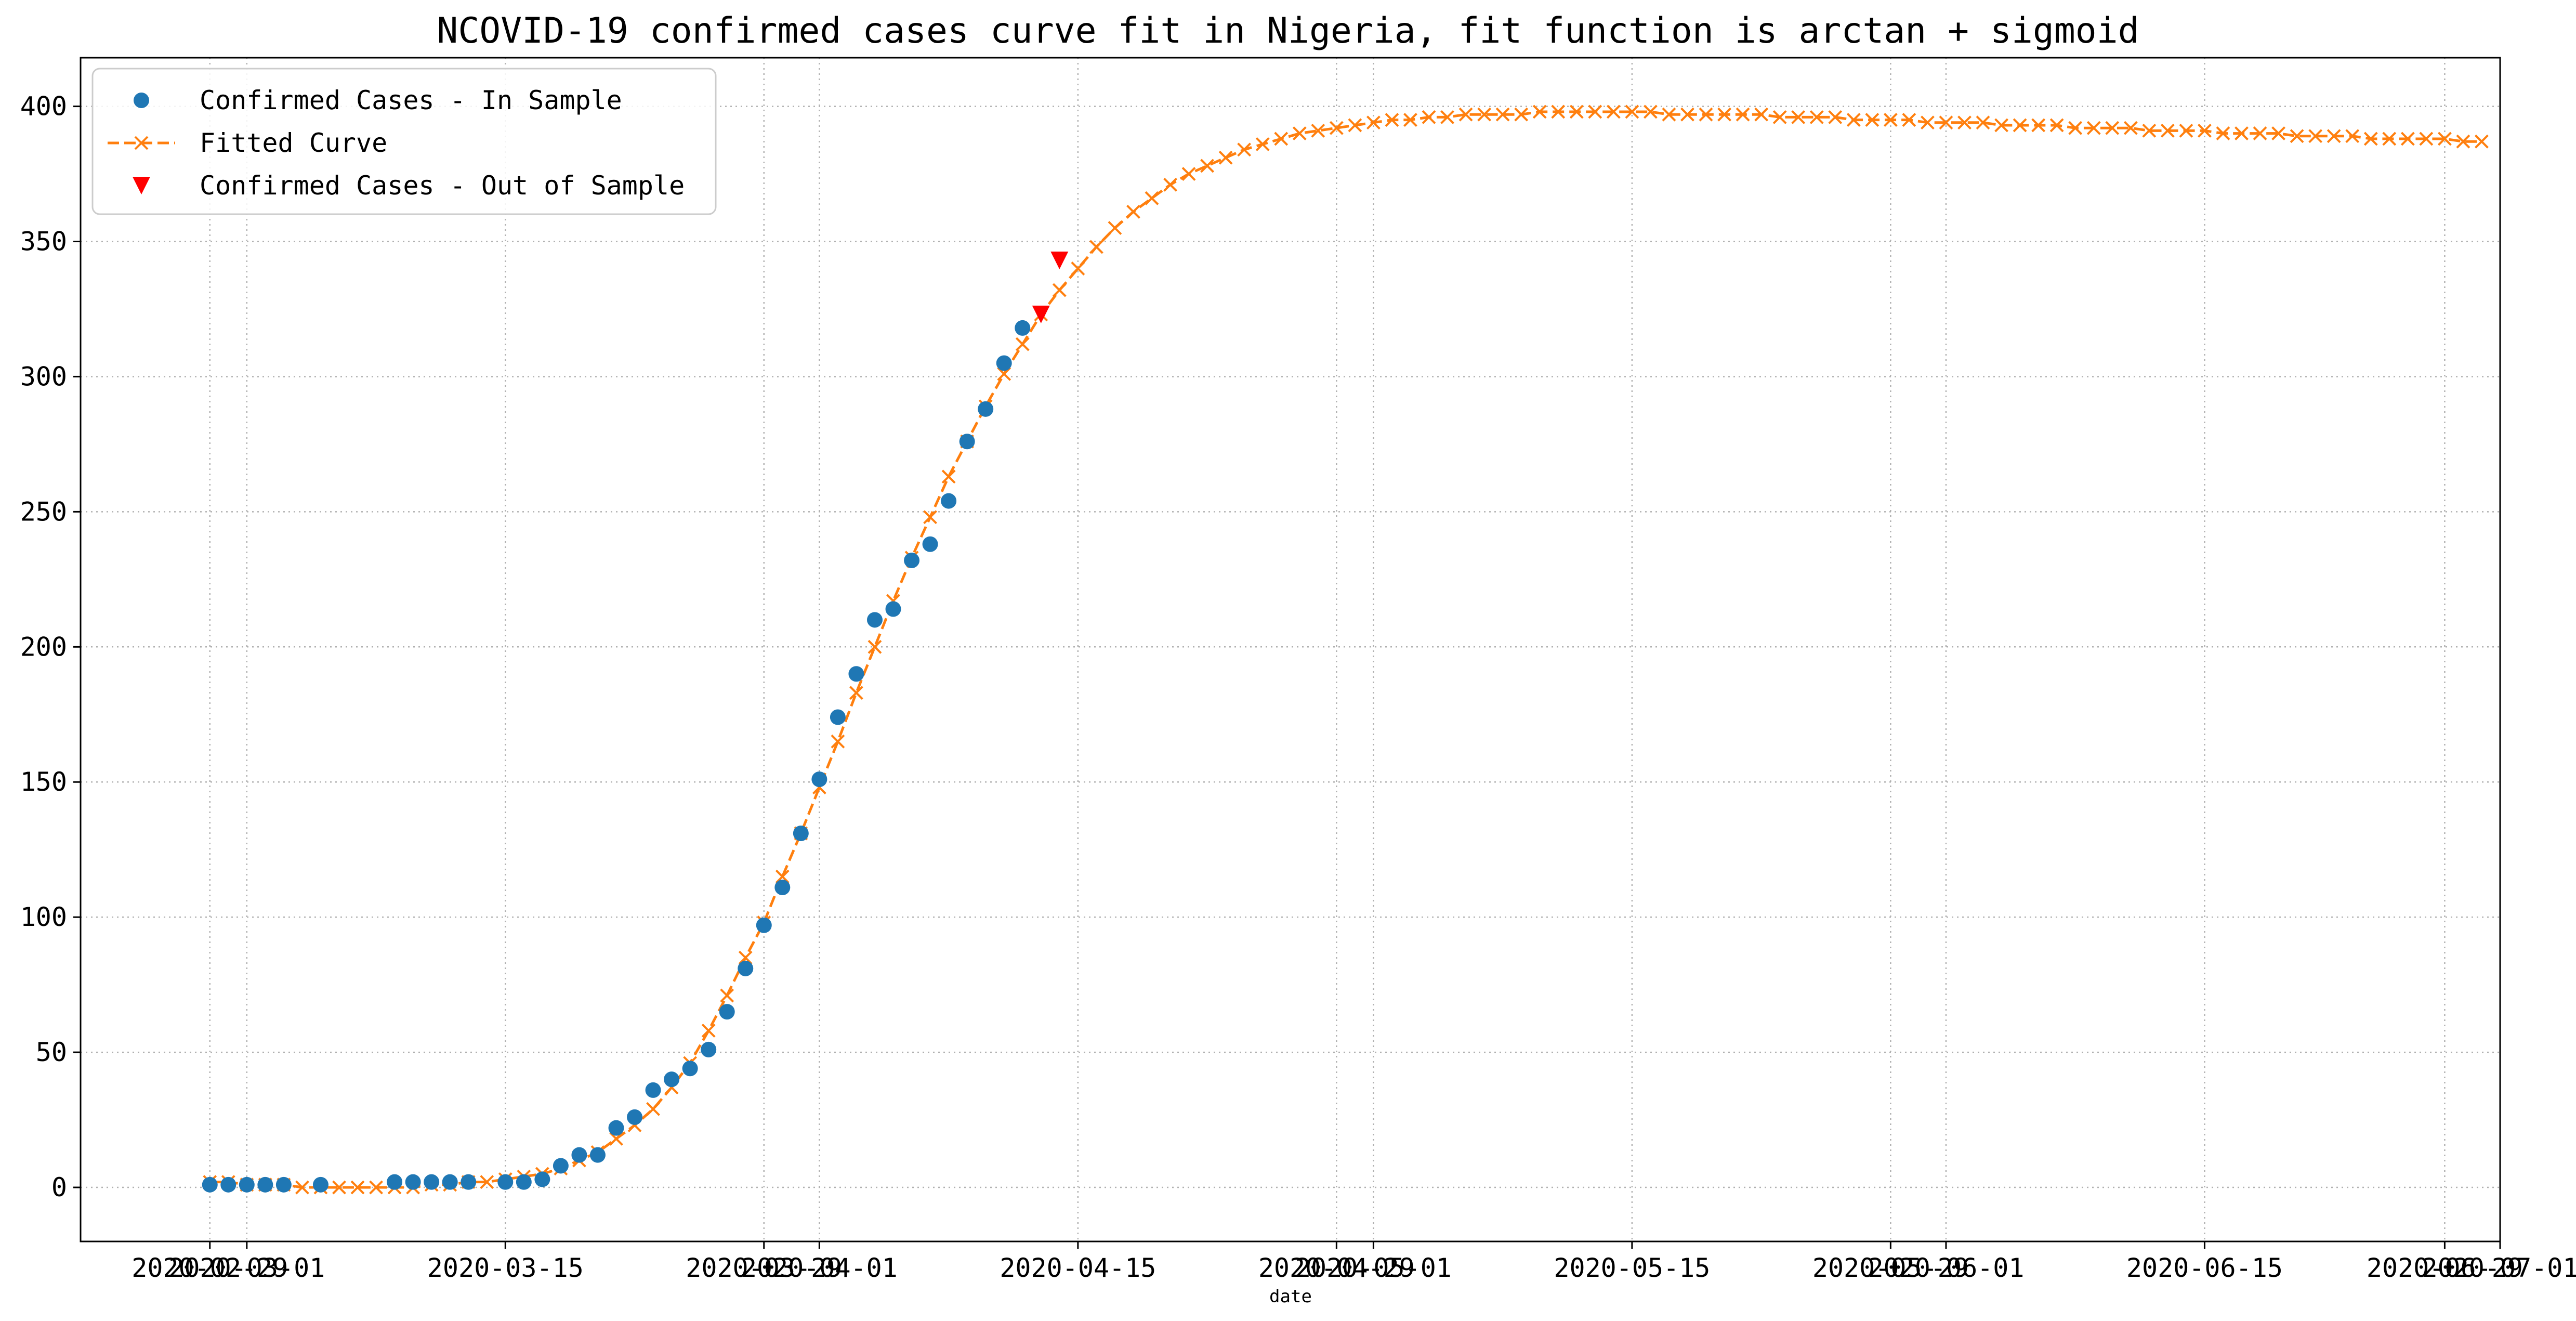 This screenshot has height=1321, width=2576. I want to click on x-tick-label: 2020-06-01, so click(1946, 1268).